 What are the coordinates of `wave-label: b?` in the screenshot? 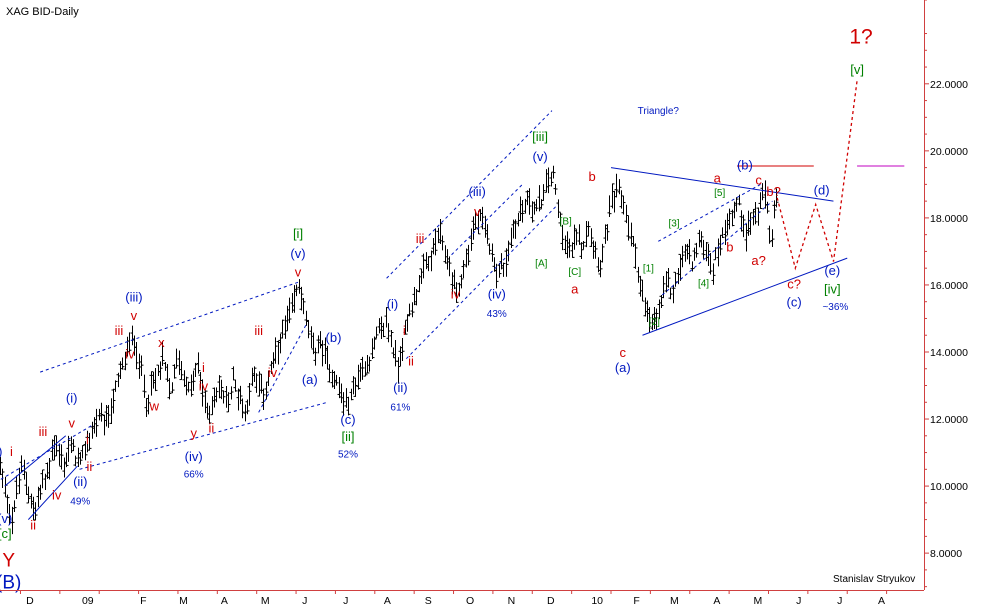 It's located at (773, 191).